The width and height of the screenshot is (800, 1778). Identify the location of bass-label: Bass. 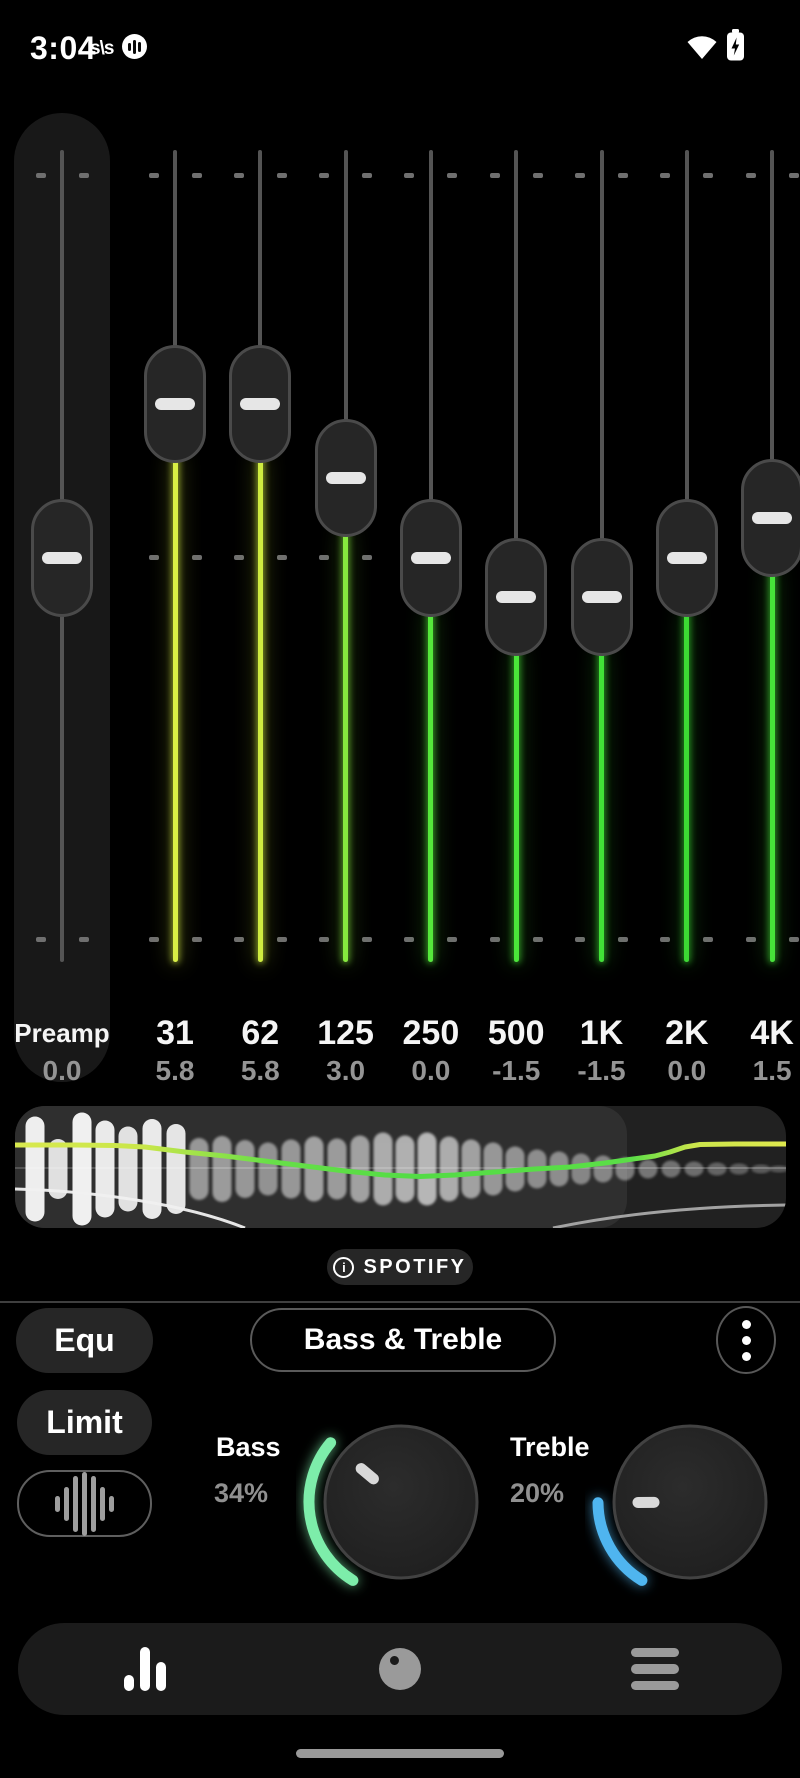
(248, 1447).